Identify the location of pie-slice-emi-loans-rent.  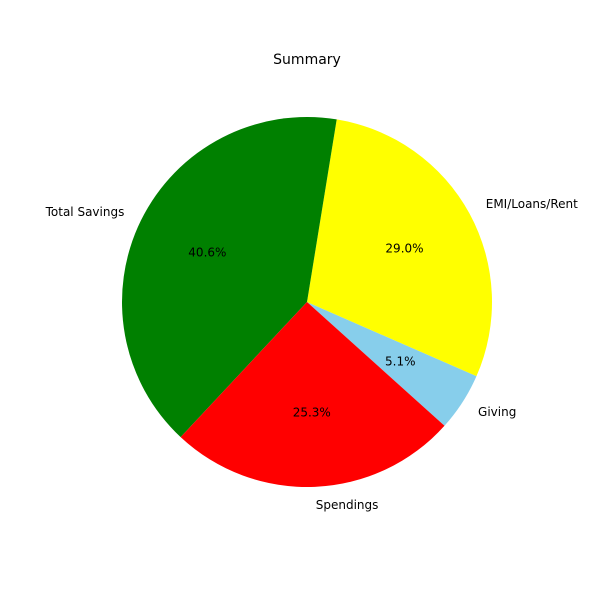
(399, 248).